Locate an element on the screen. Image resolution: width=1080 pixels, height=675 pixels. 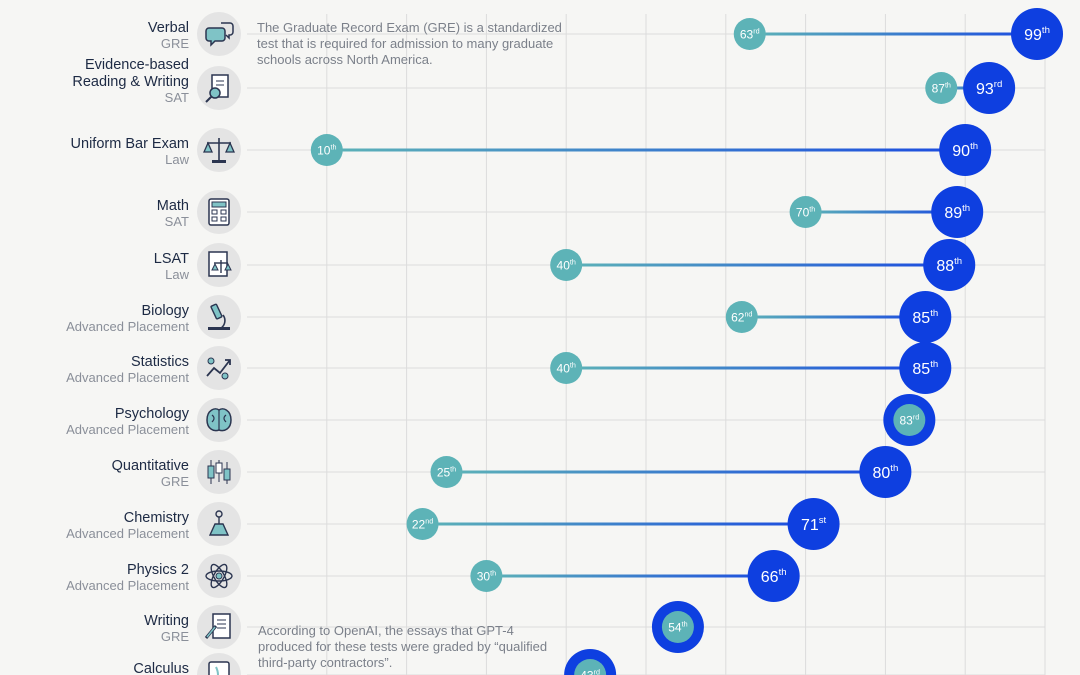
candlestick-icon is located at coordinates (219, 472).